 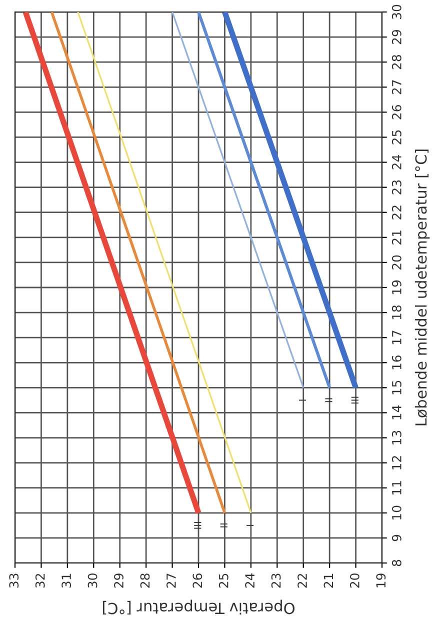 I want to click on x-tick-label: 22, so click(x=302, y=581).